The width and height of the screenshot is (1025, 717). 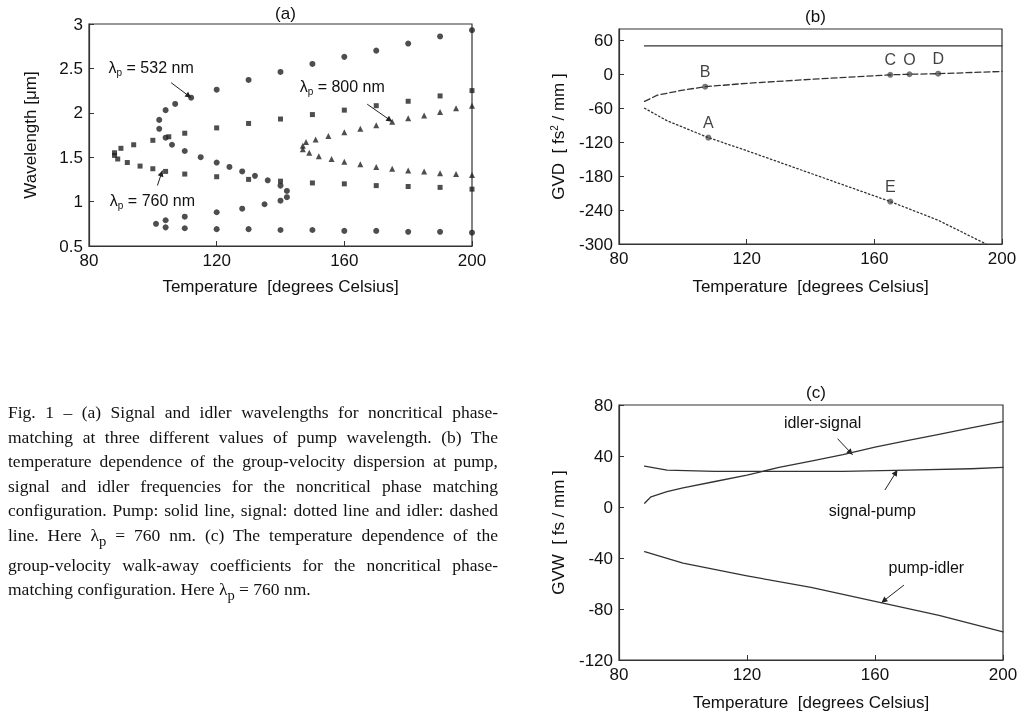 What do you see at coordinates (822, 423) in the screenshot?
I see `annotation: idler-signal` at bounding box center [822, 423].